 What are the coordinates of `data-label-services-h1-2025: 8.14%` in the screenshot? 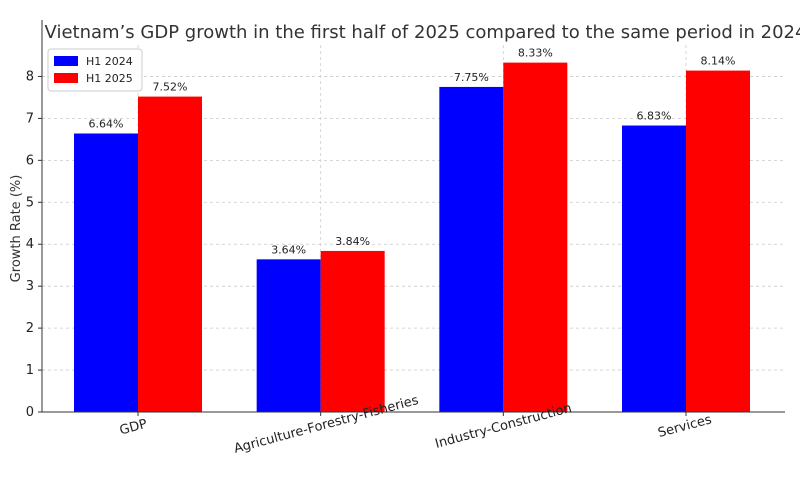 It's located at (718, 61).